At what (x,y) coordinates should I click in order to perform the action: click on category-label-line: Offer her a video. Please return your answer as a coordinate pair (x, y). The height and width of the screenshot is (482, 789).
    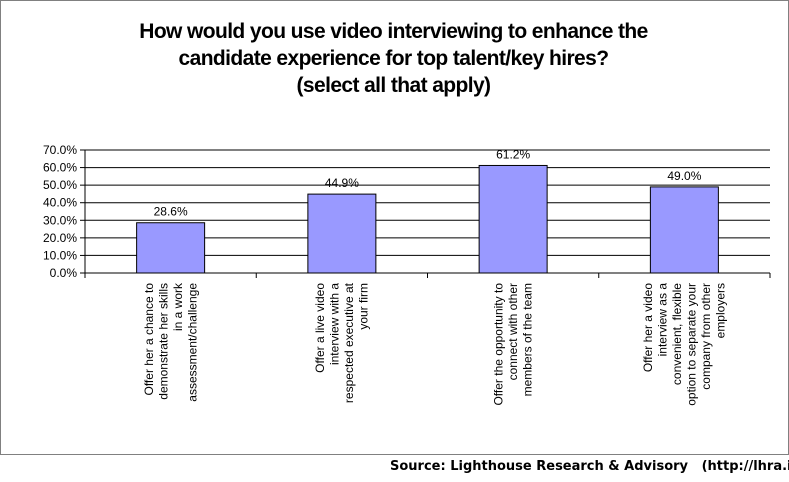
    Looking at the image, I should click on (648, 327).